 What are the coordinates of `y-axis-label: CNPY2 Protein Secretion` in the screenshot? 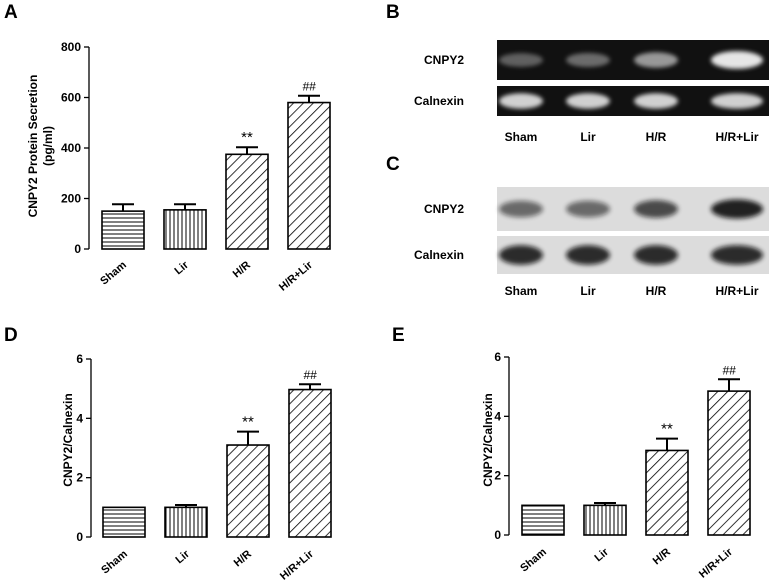 It's located at (33, 146).